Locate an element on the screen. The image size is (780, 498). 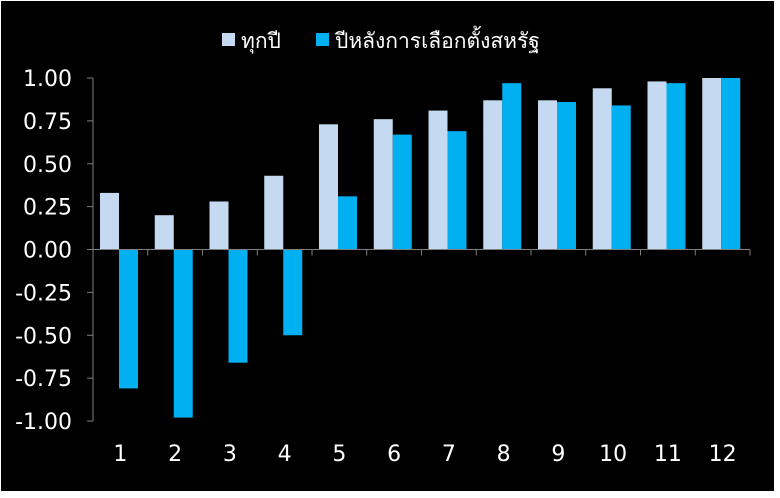
y-tick-label: -0.50 is located at coordinates (43, 336).